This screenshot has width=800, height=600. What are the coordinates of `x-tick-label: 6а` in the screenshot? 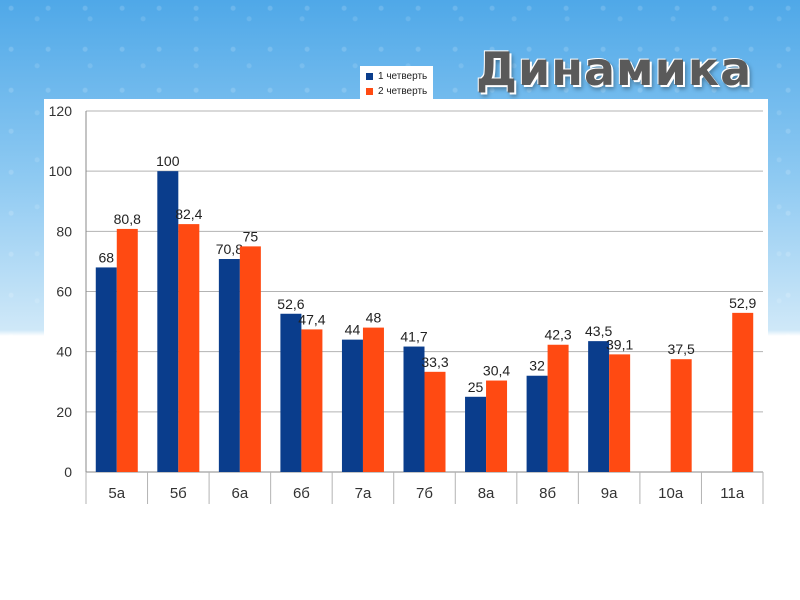 It's located at (240, 493).